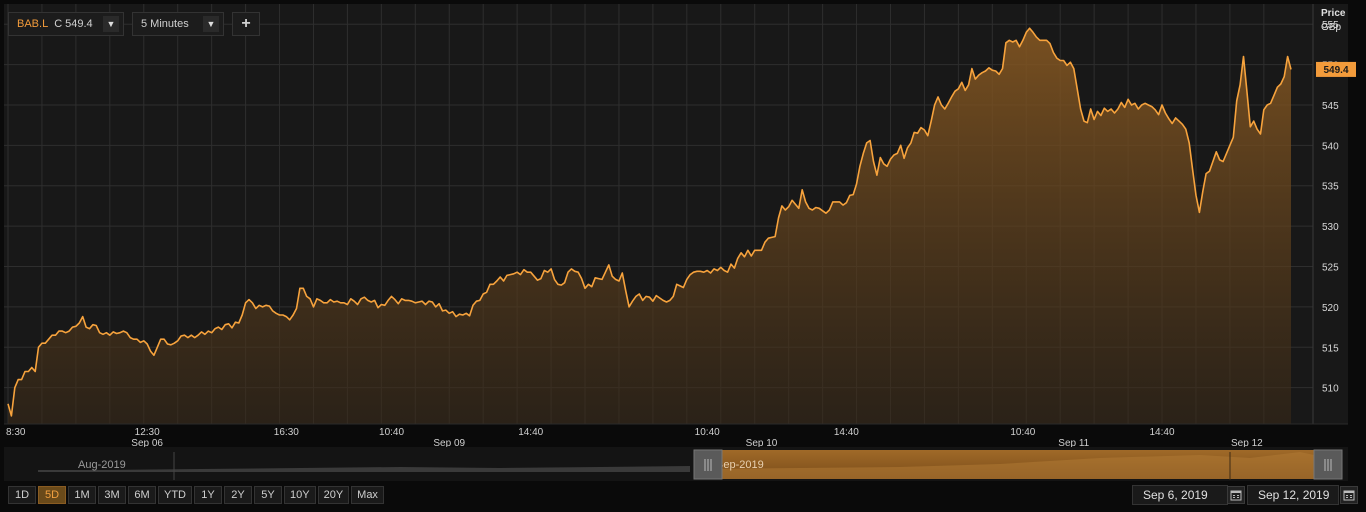 This screenshot has width=1366, height=512. I want to click on range-button-3m: 3M, so click(112, 495).